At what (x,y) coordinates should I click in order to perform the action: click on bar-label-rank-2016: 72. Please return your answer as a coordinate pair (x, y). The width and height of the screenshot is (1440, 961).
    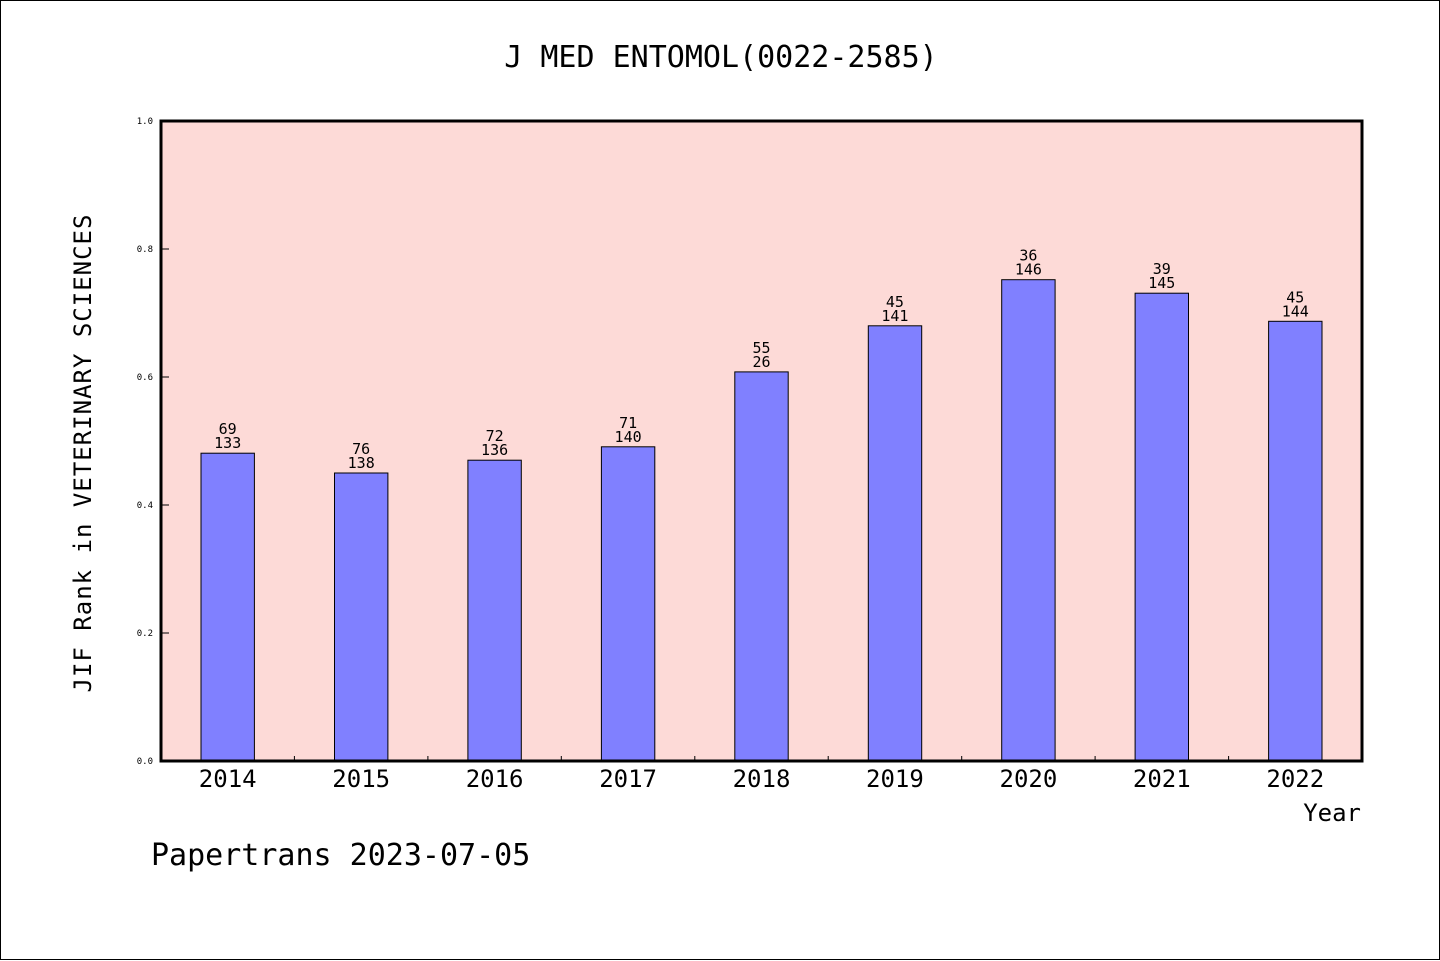
    Looking at the image, I should click on (495, 436).